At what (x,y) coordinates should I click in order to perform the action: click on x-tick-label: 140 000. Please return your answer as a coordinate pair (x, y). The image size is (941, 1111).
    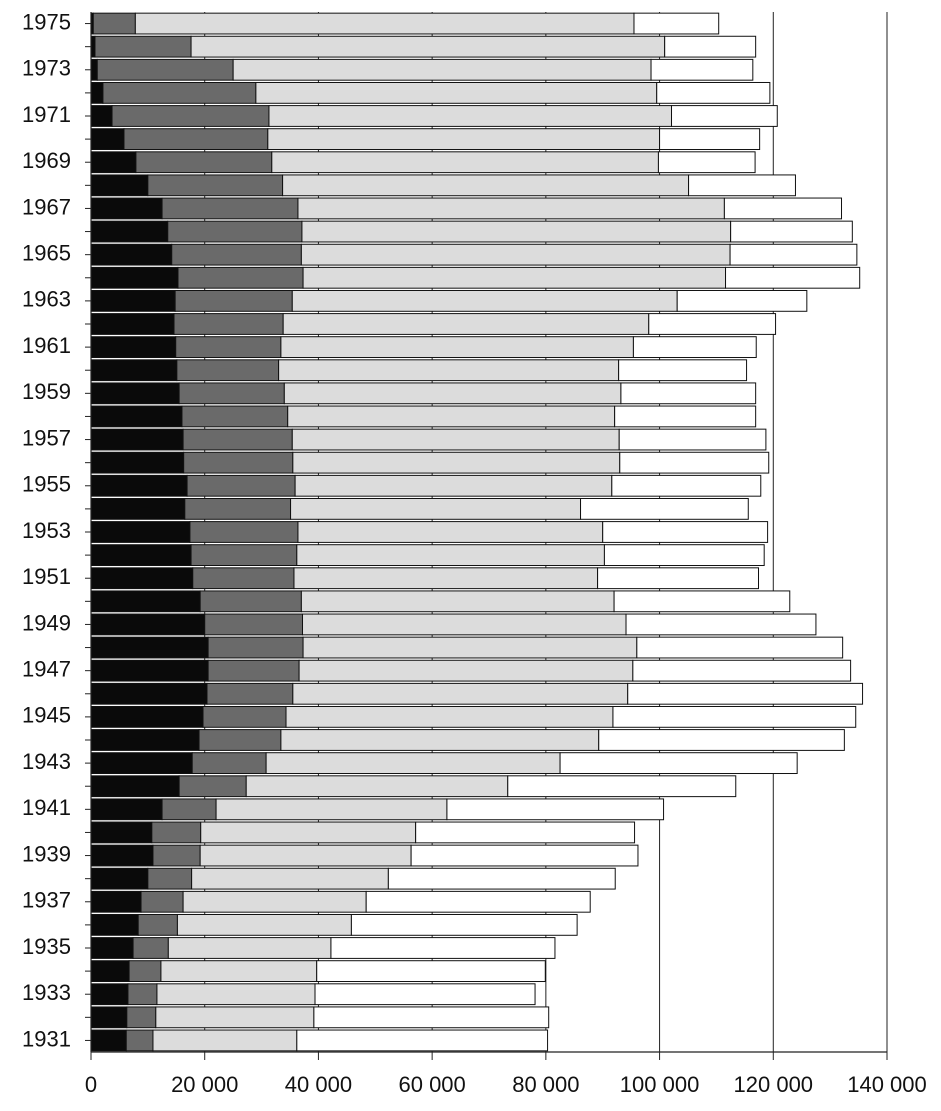
    Looking at the image, I should click on (887, 1084).